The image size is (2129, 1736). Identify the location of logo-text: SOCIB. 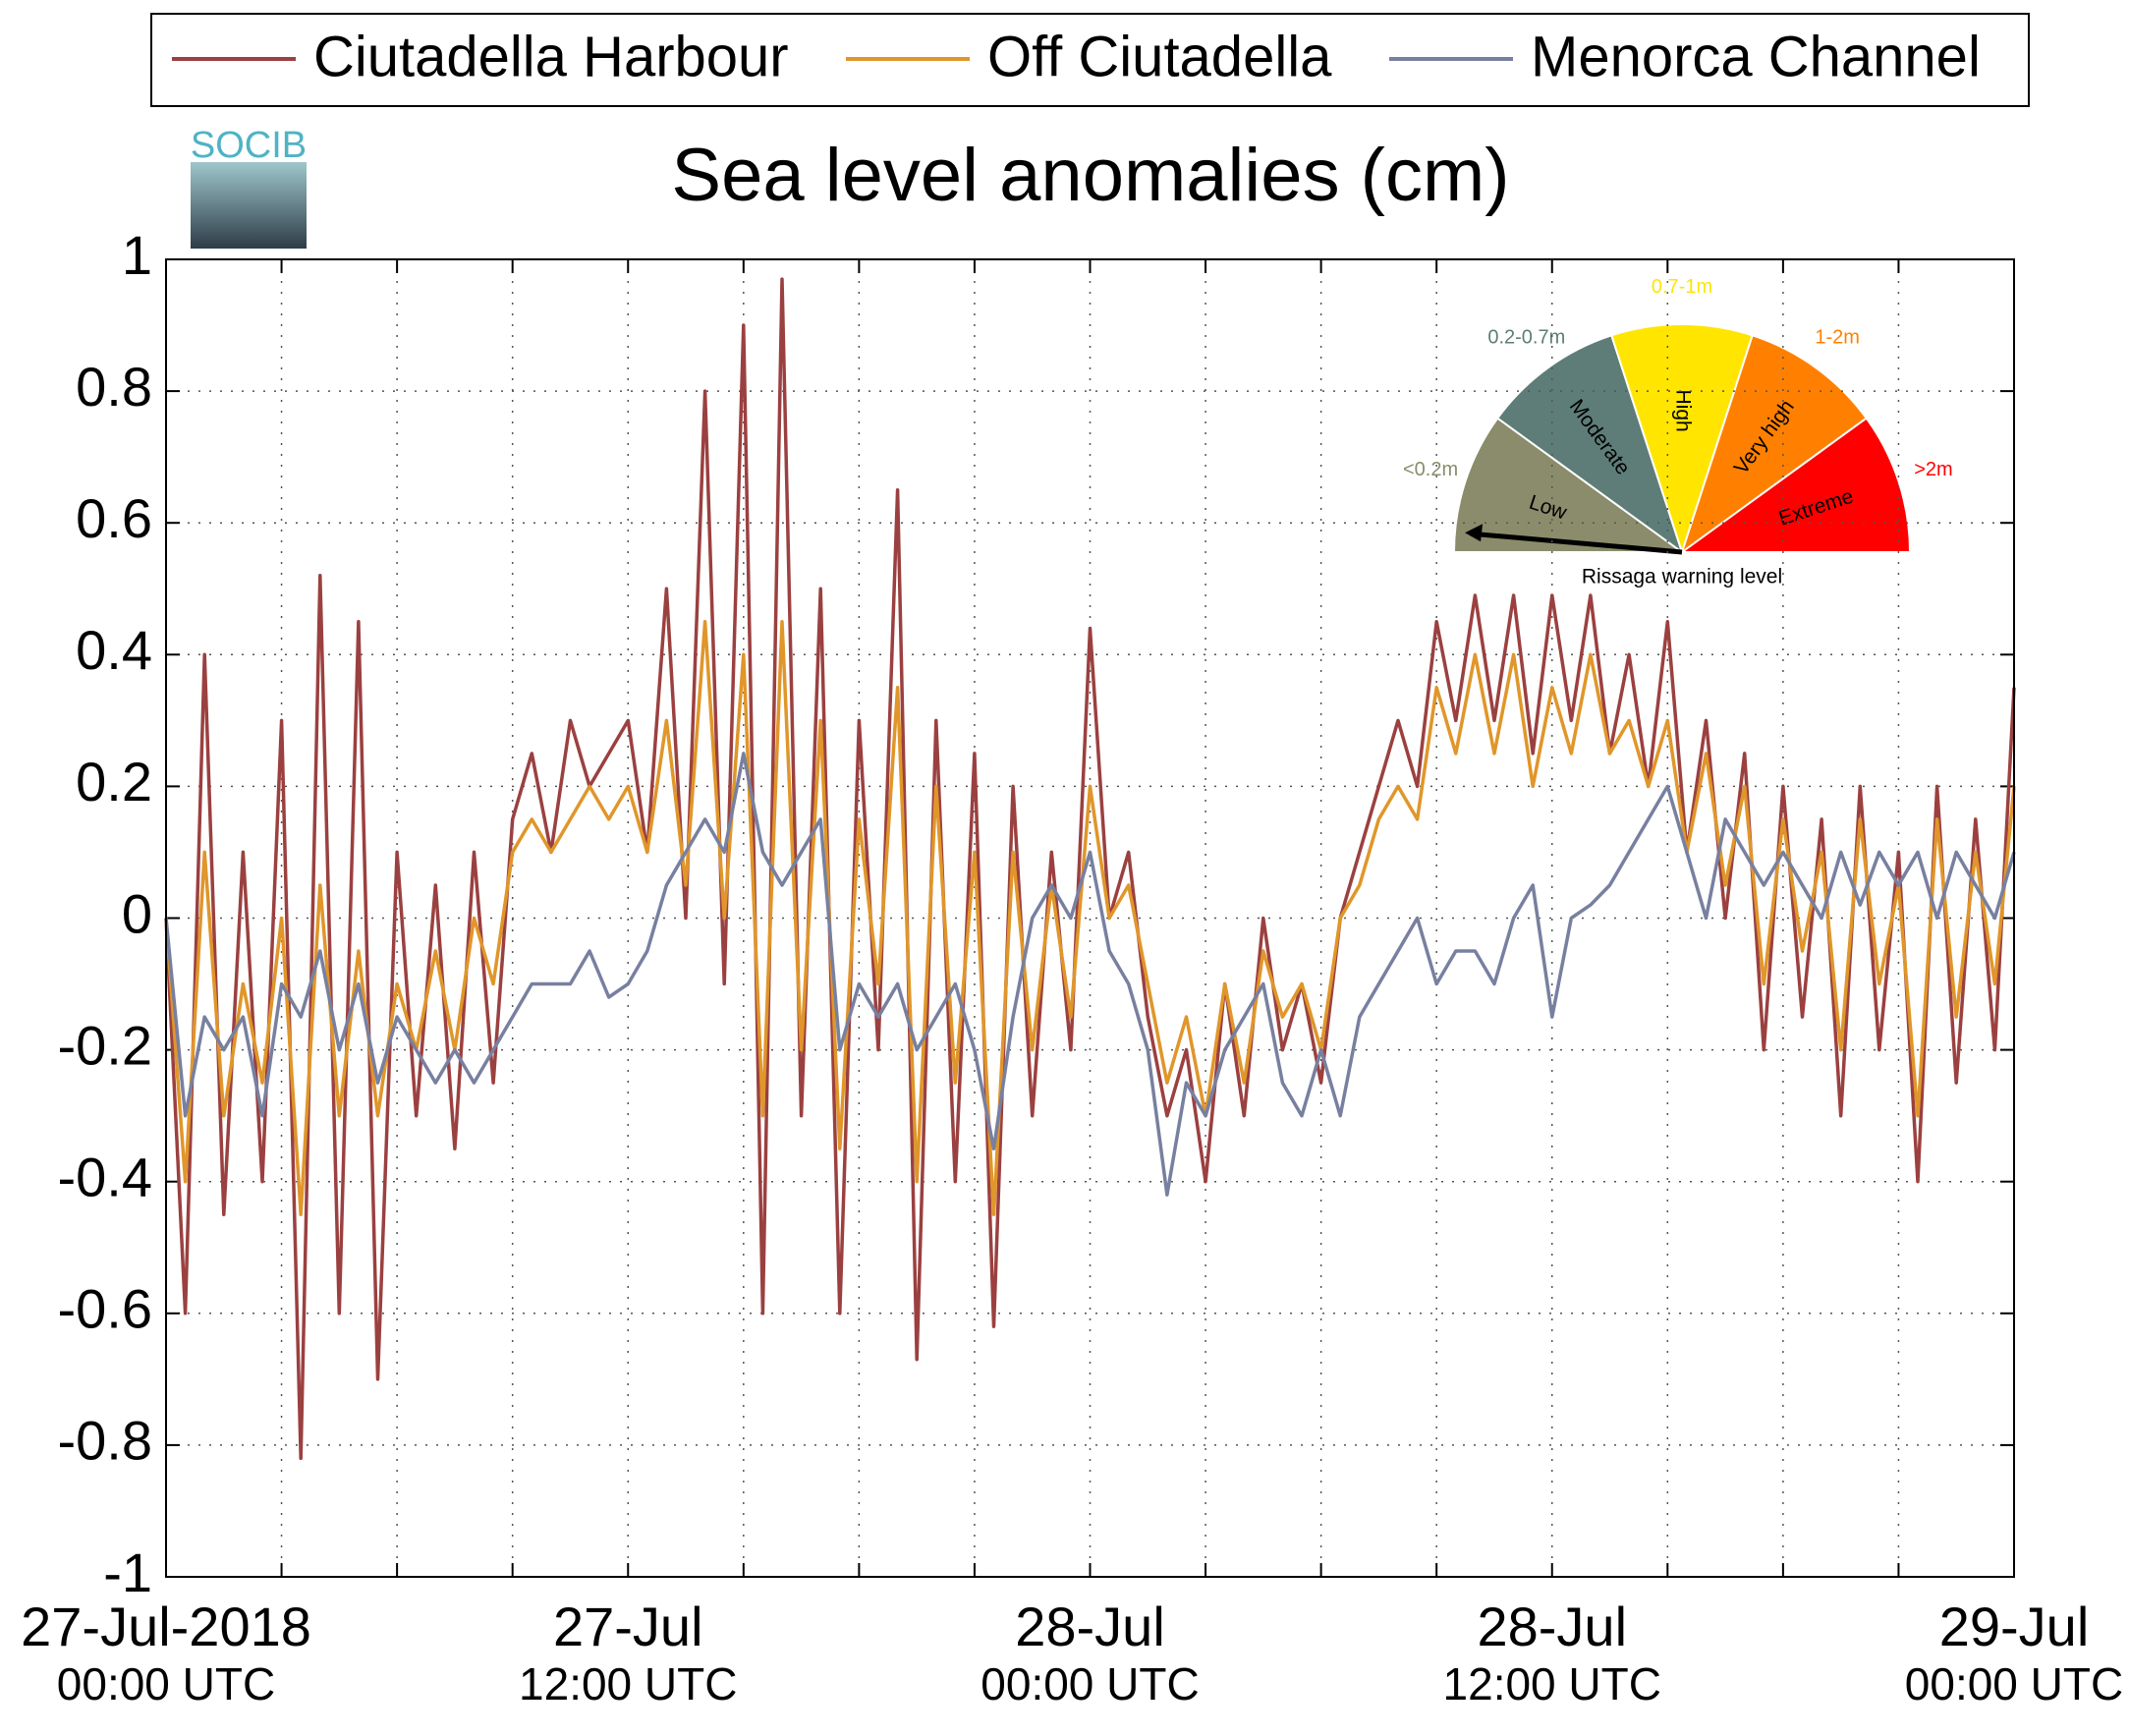
(249, 145).